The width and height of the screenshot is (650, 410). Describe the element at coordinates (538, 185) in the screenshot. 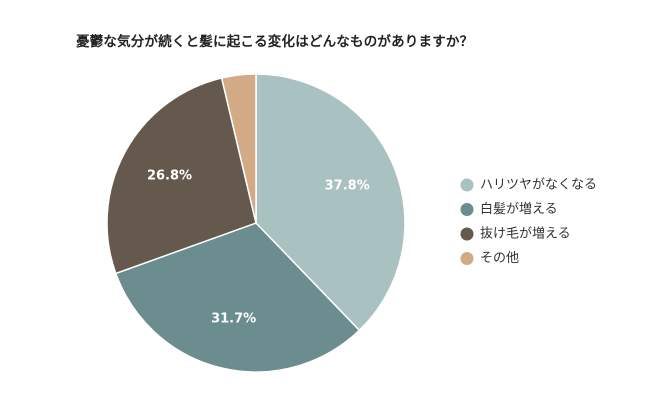

I see `legend-label-1: ハリツヤがなくなる` at that location.